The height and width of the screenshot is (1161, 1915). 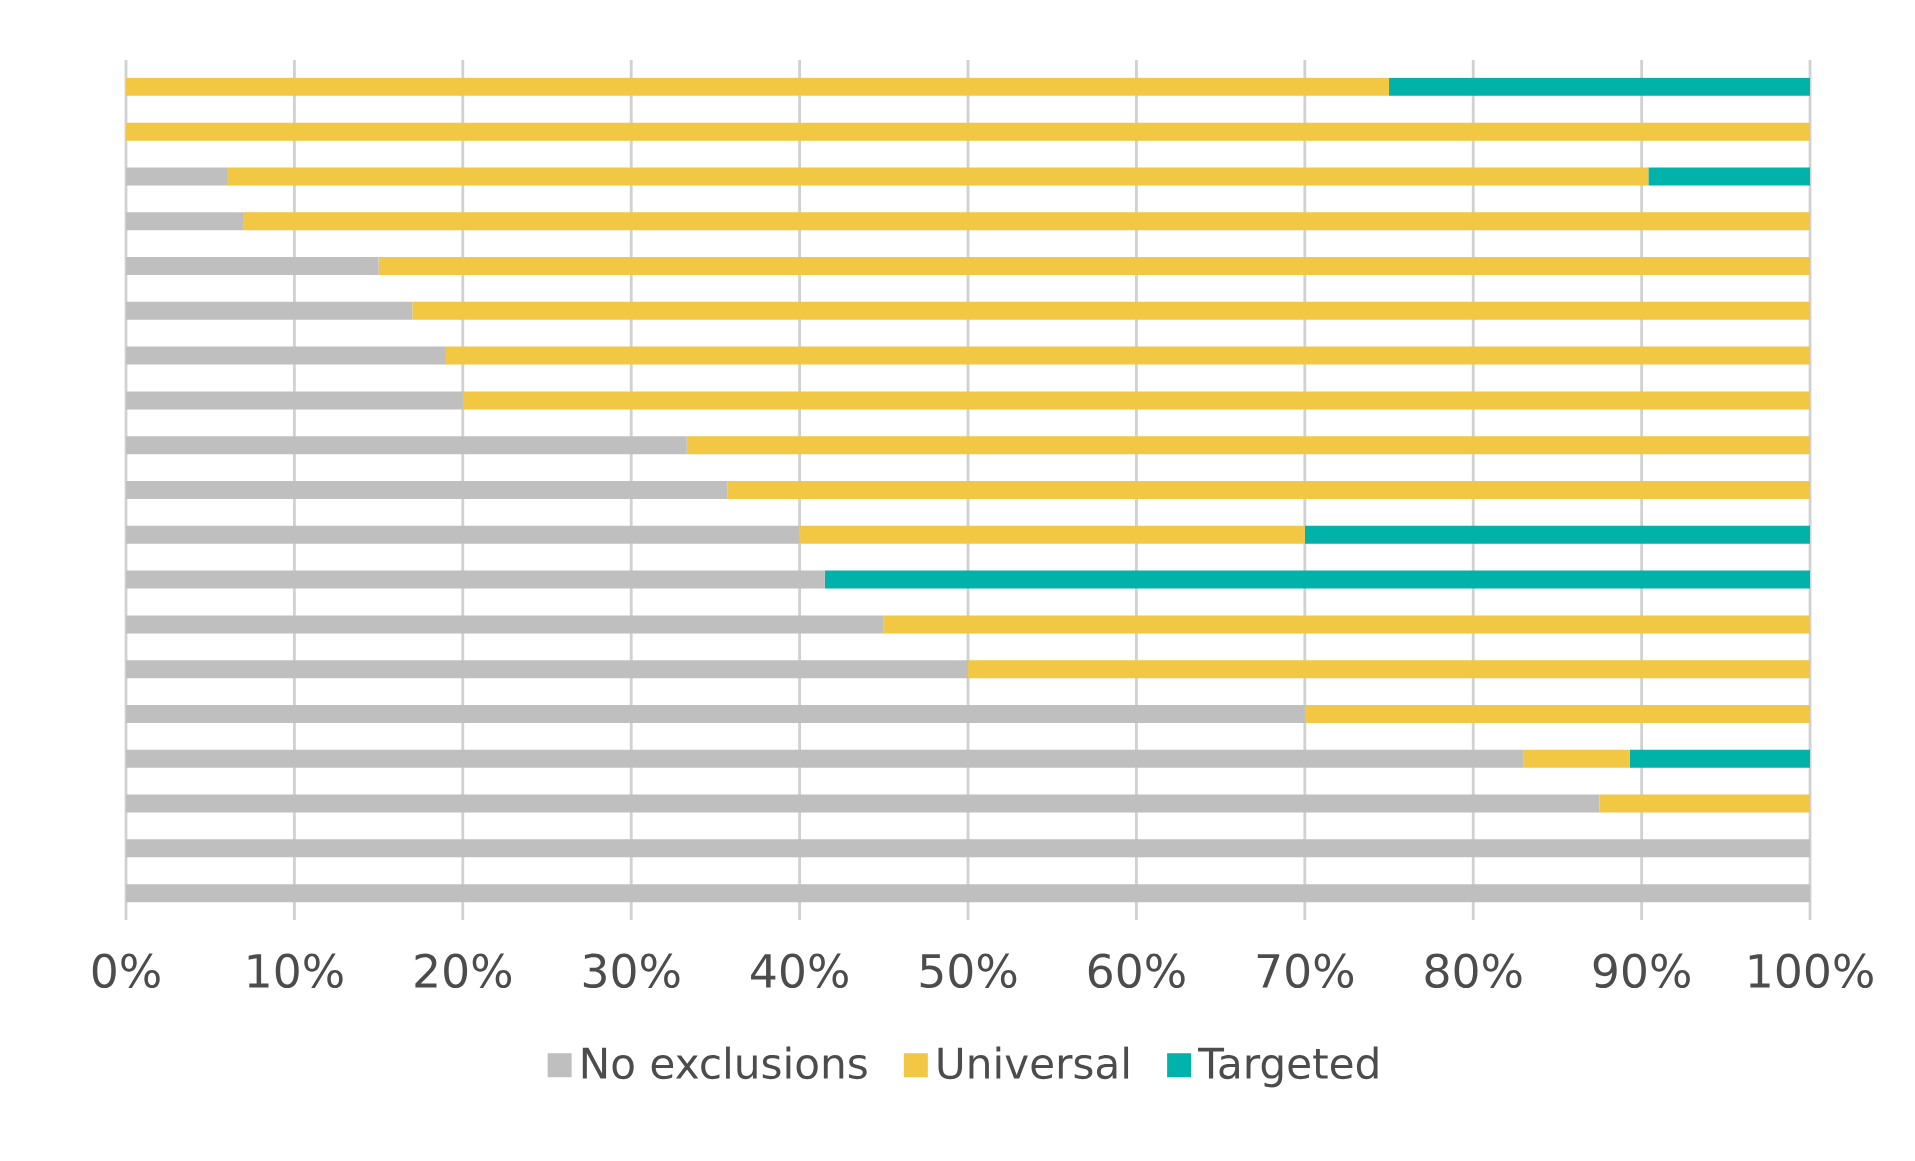 What do you see at coordinates (799, 971) in the screenshot?
I see `x-tick-label: 40%` at bounding box center [799, 971].